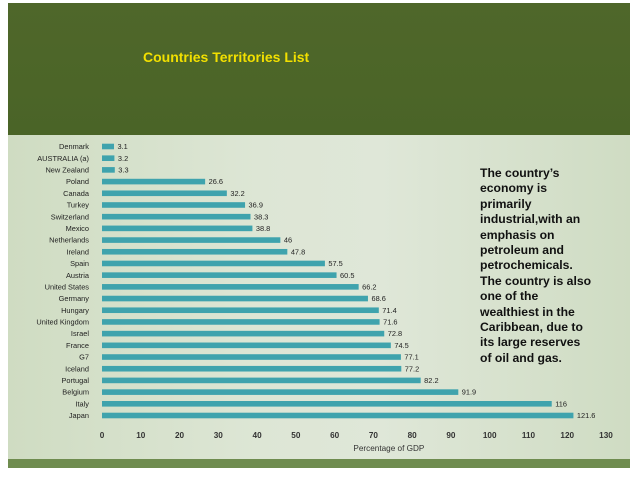  I want to click on slide-title: Countries Territories List, so click(226, 57).